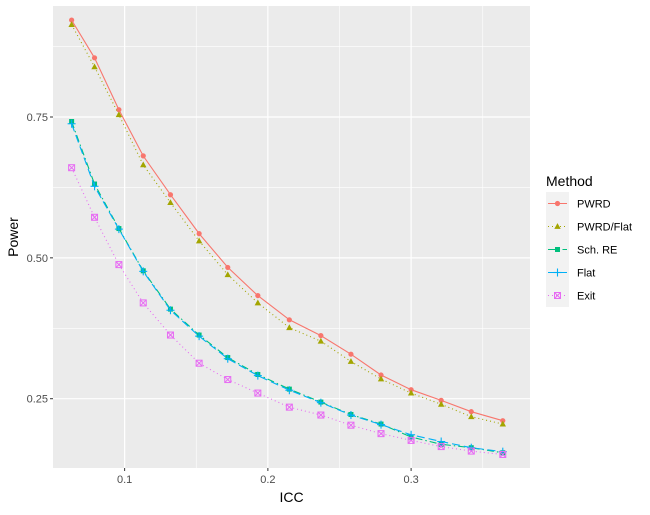 This screenshot has height=515, width=650. I want to click on x-tick-label: 0.3, so click(410, 480).